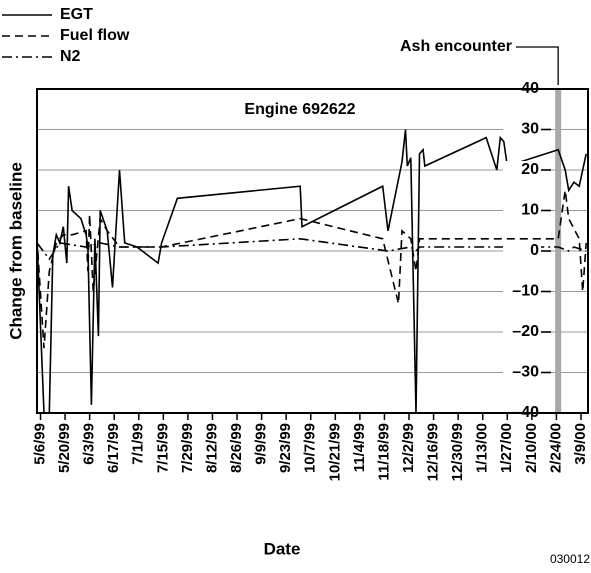 Image resolution: width=591 pixels, height=573 pixels. I want to click on y-tick-label: –30, so click(525, 372).